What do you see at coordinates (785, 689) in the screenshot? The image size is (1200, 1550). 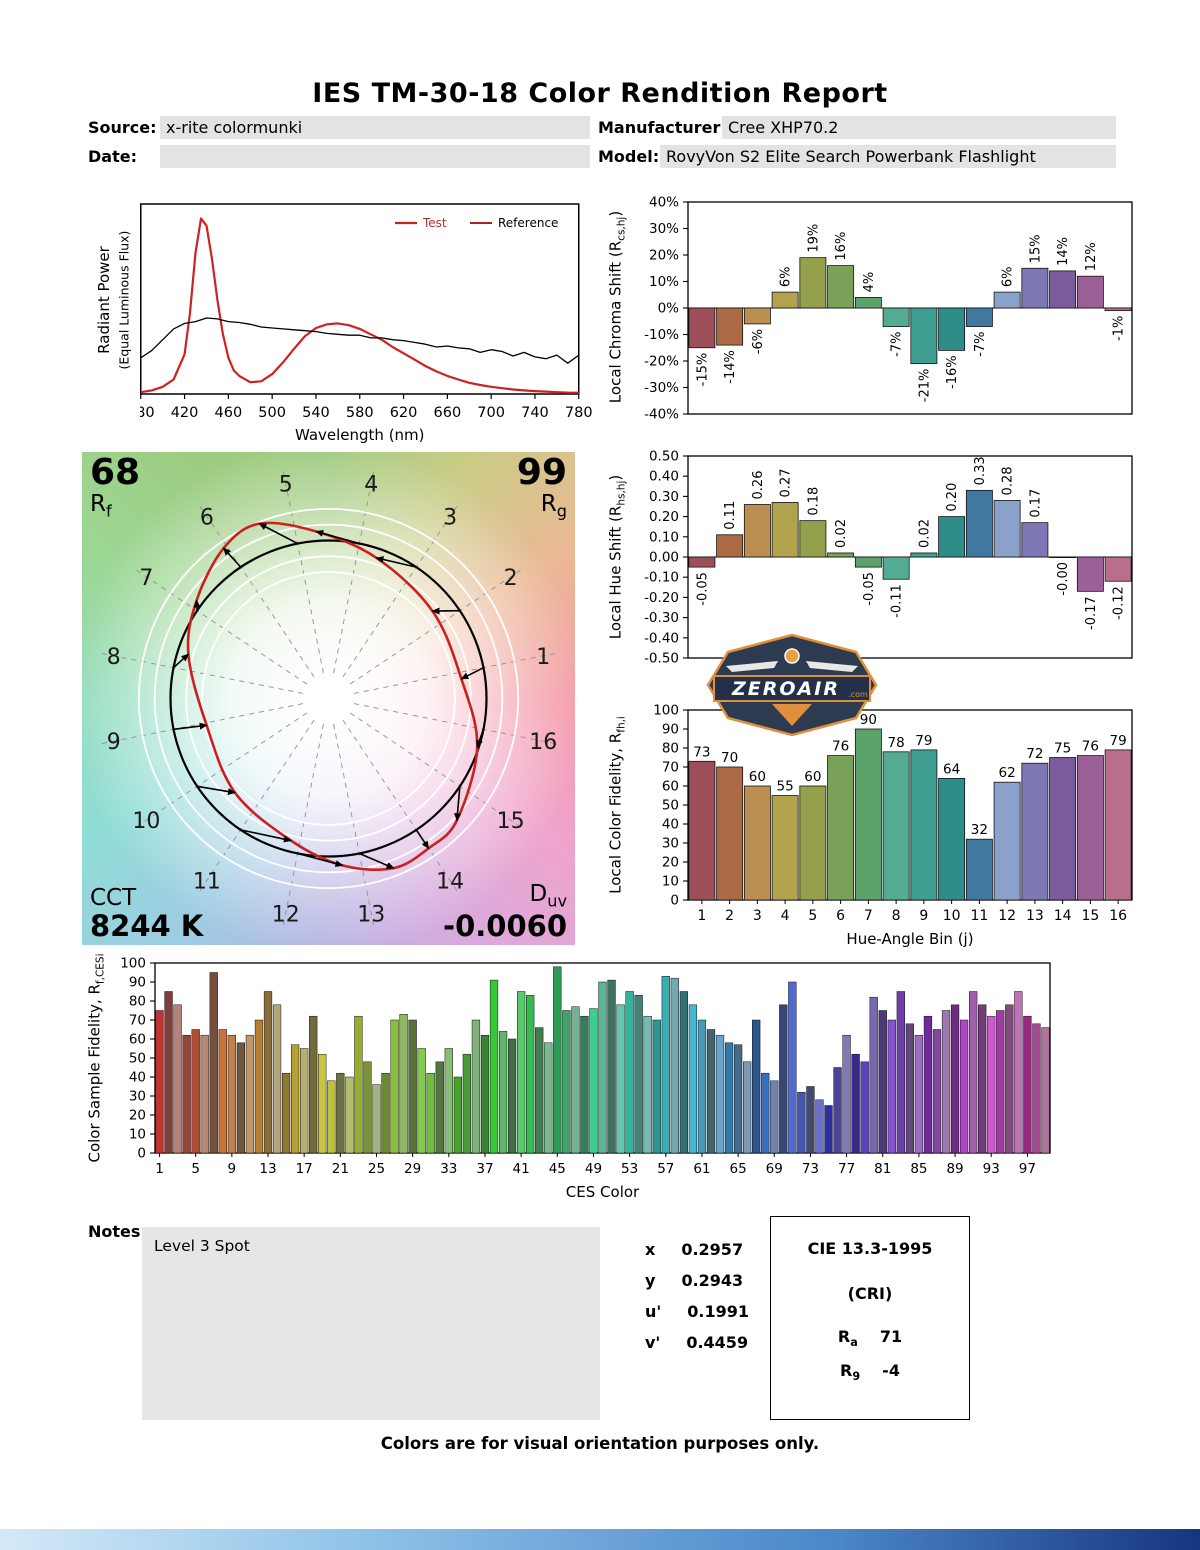 I see `logo-text: ZEROAIR` at bounding box center [785, 689].